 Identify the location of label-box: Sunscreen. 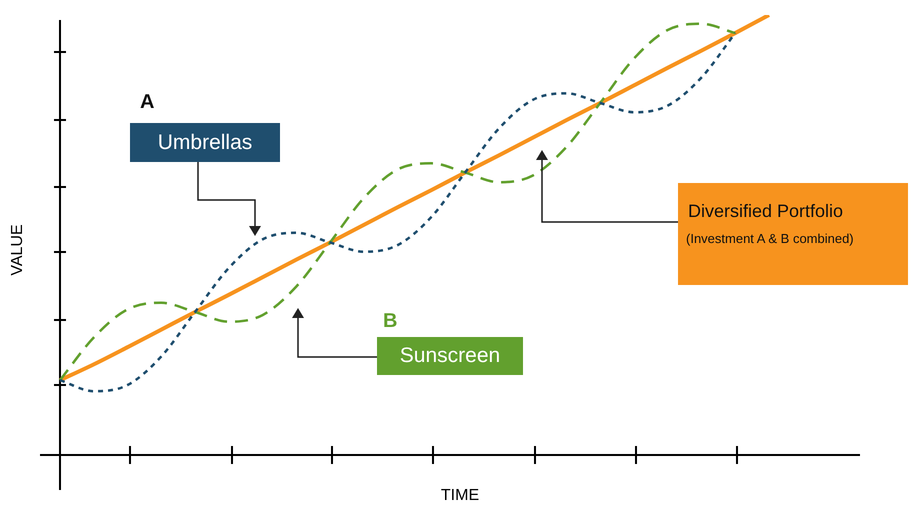
(450, 356).